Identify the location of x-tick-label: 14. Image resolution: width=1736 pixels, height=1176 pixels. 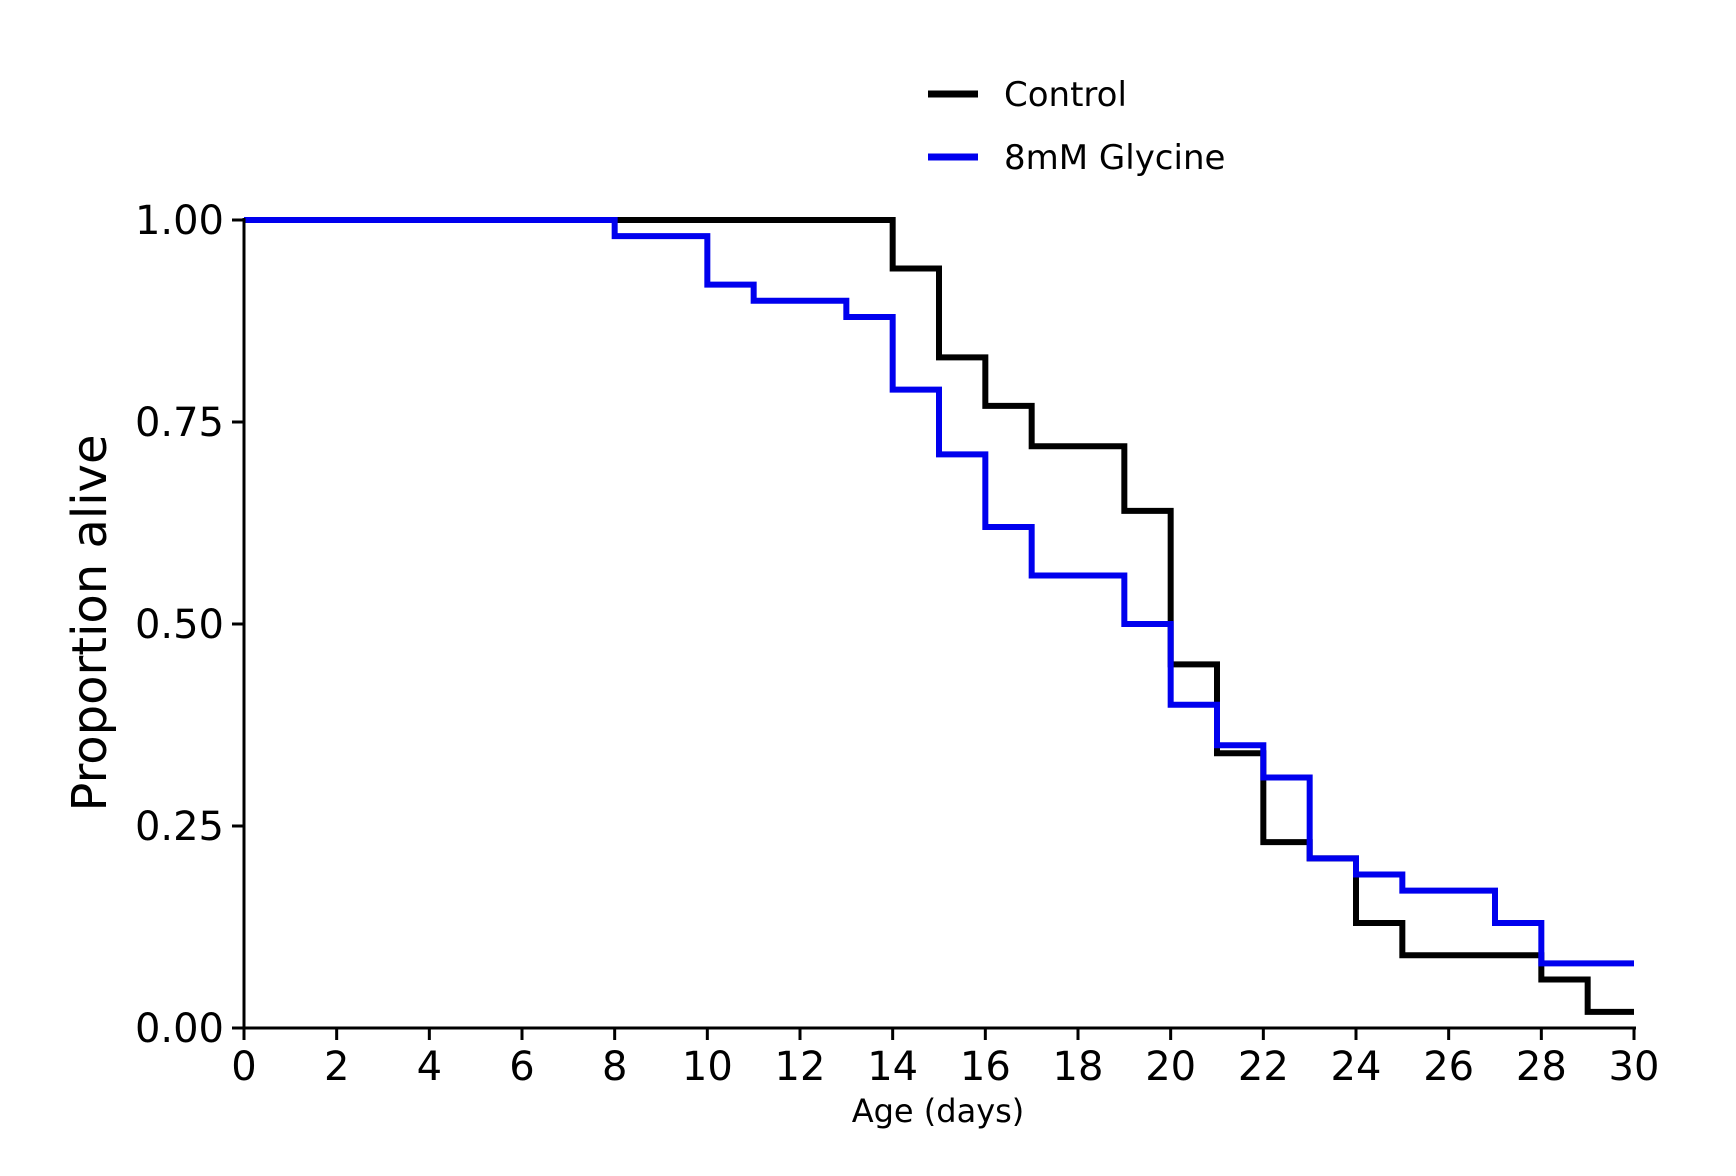
(892, 1067).